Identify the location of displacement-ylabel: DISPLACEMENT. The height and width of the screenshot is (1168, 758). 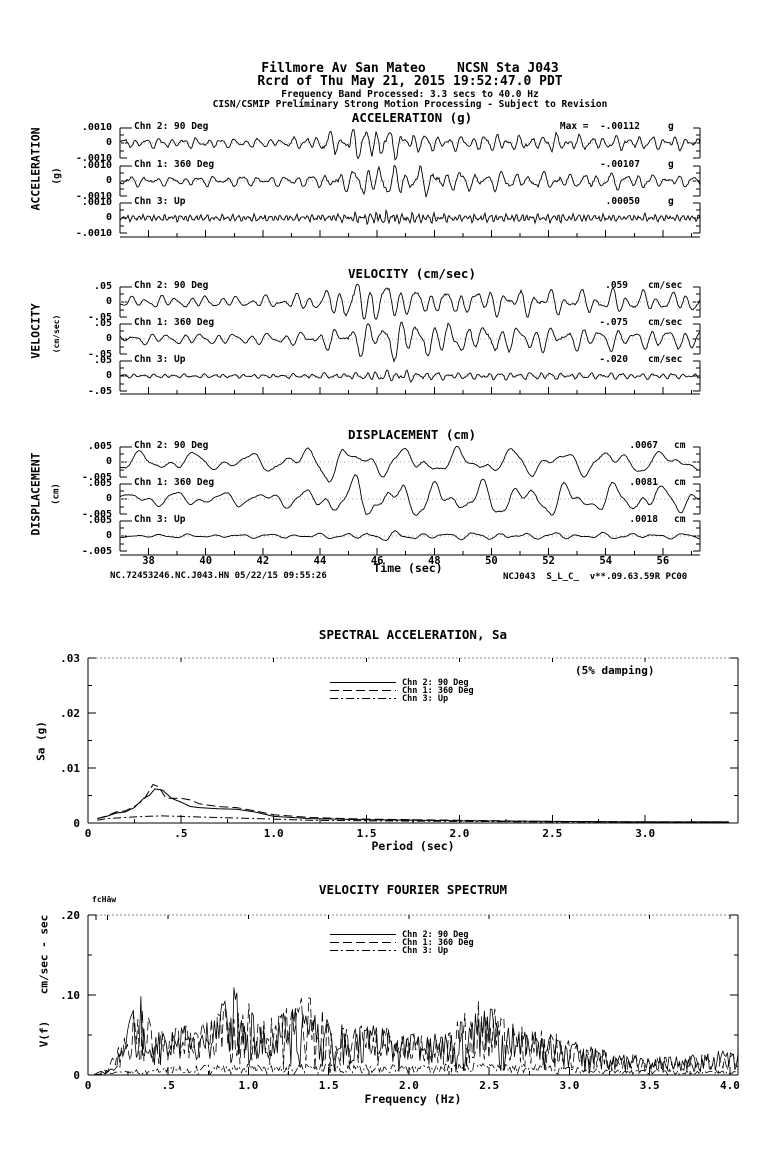
(35, 494).